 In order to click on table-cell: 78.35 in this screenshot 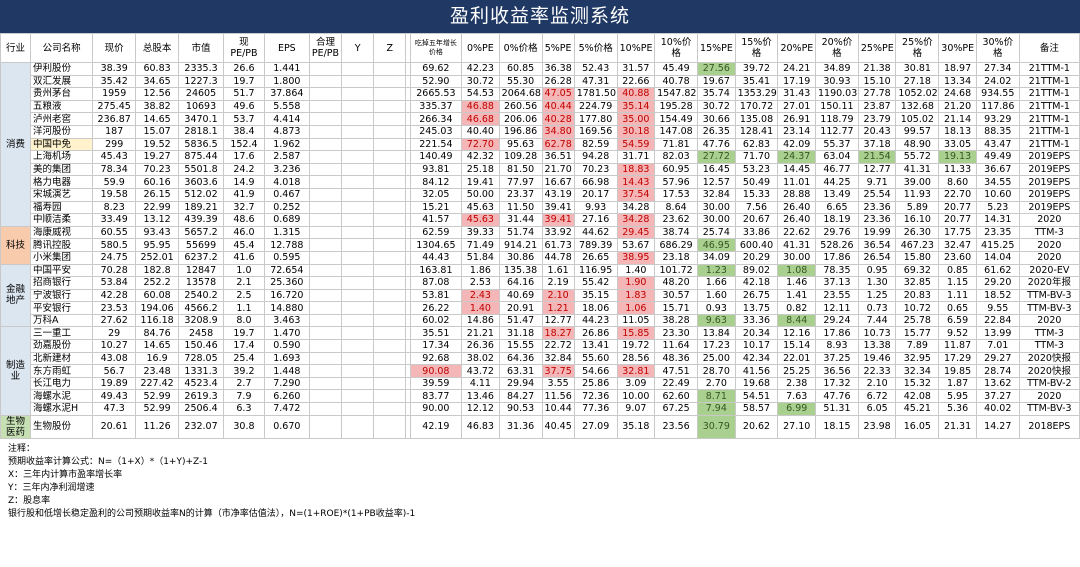, I will do `click(836, 270)`.